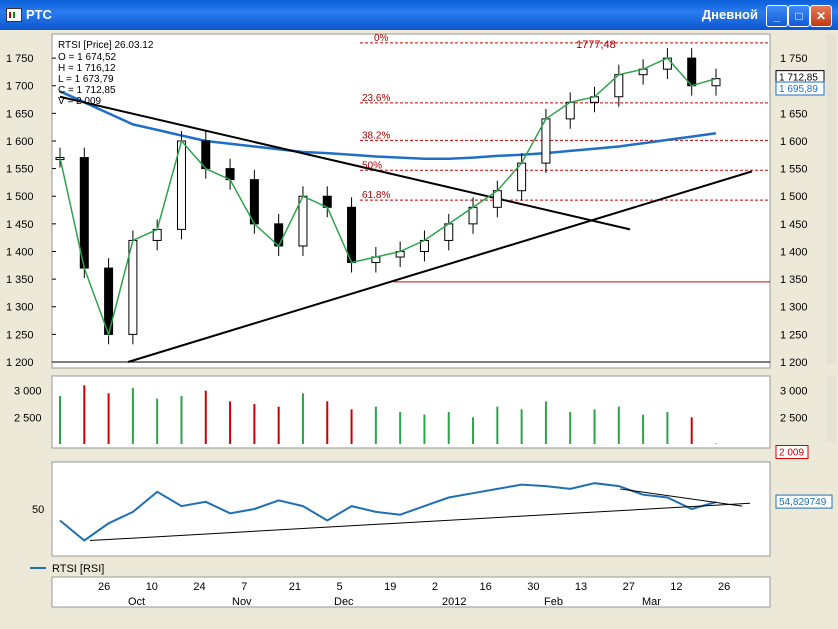 The width and height of the screenshot is (838, 629). What do you see at coordinates (376, 135) in the screenshot?
I see `fib-level-label: 38.2%` at bounding box center [376, 135].